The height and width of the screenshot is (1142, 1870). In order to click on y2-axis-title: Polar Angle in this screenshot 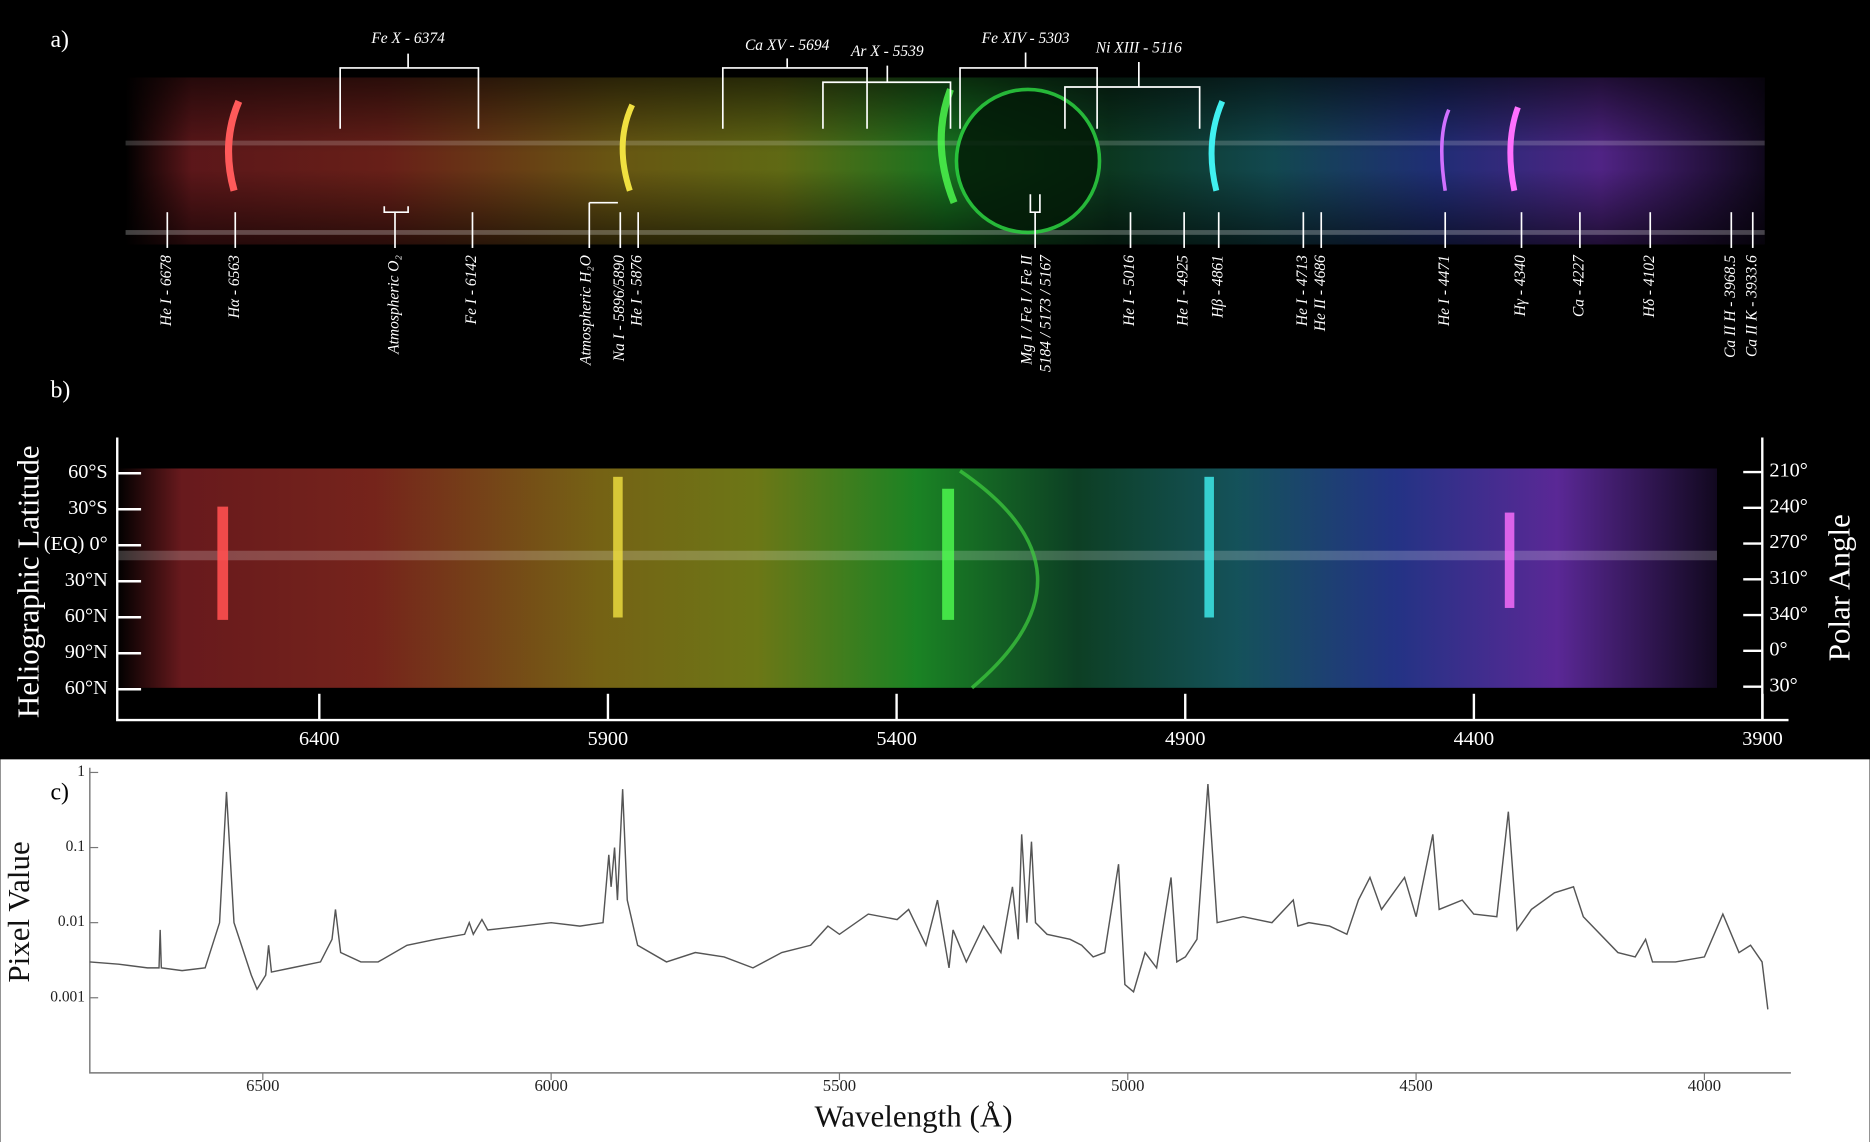, I will do `click(1838, 587)`.